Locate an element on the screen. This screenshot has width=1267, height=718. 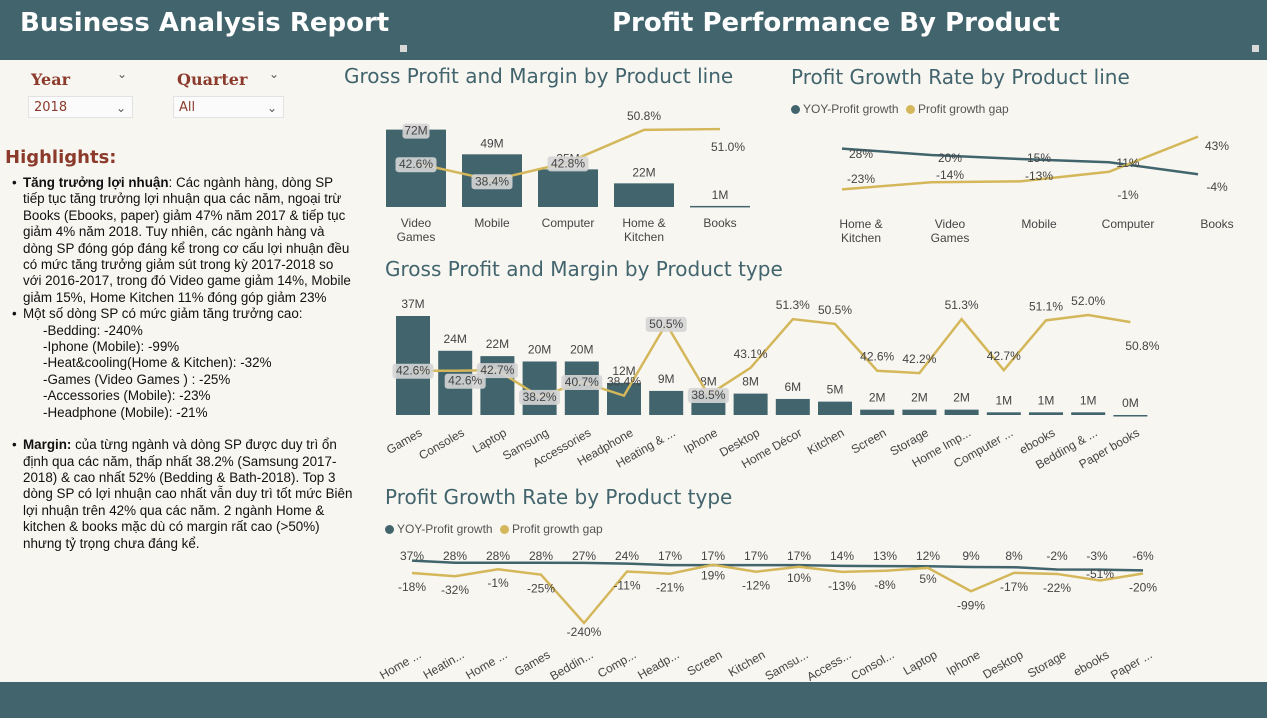
data-label: -25% is located at coordinates (541, 589).